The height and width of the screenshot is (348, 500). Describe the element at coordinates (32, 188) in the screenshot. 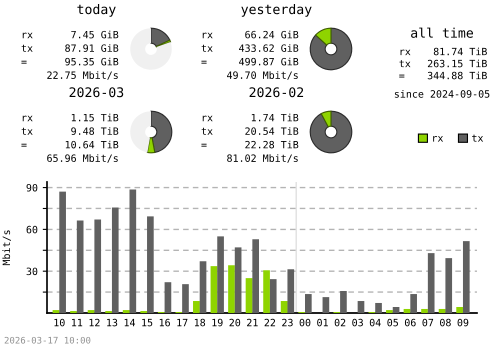

I see `y-tick-label: 90` at that location.